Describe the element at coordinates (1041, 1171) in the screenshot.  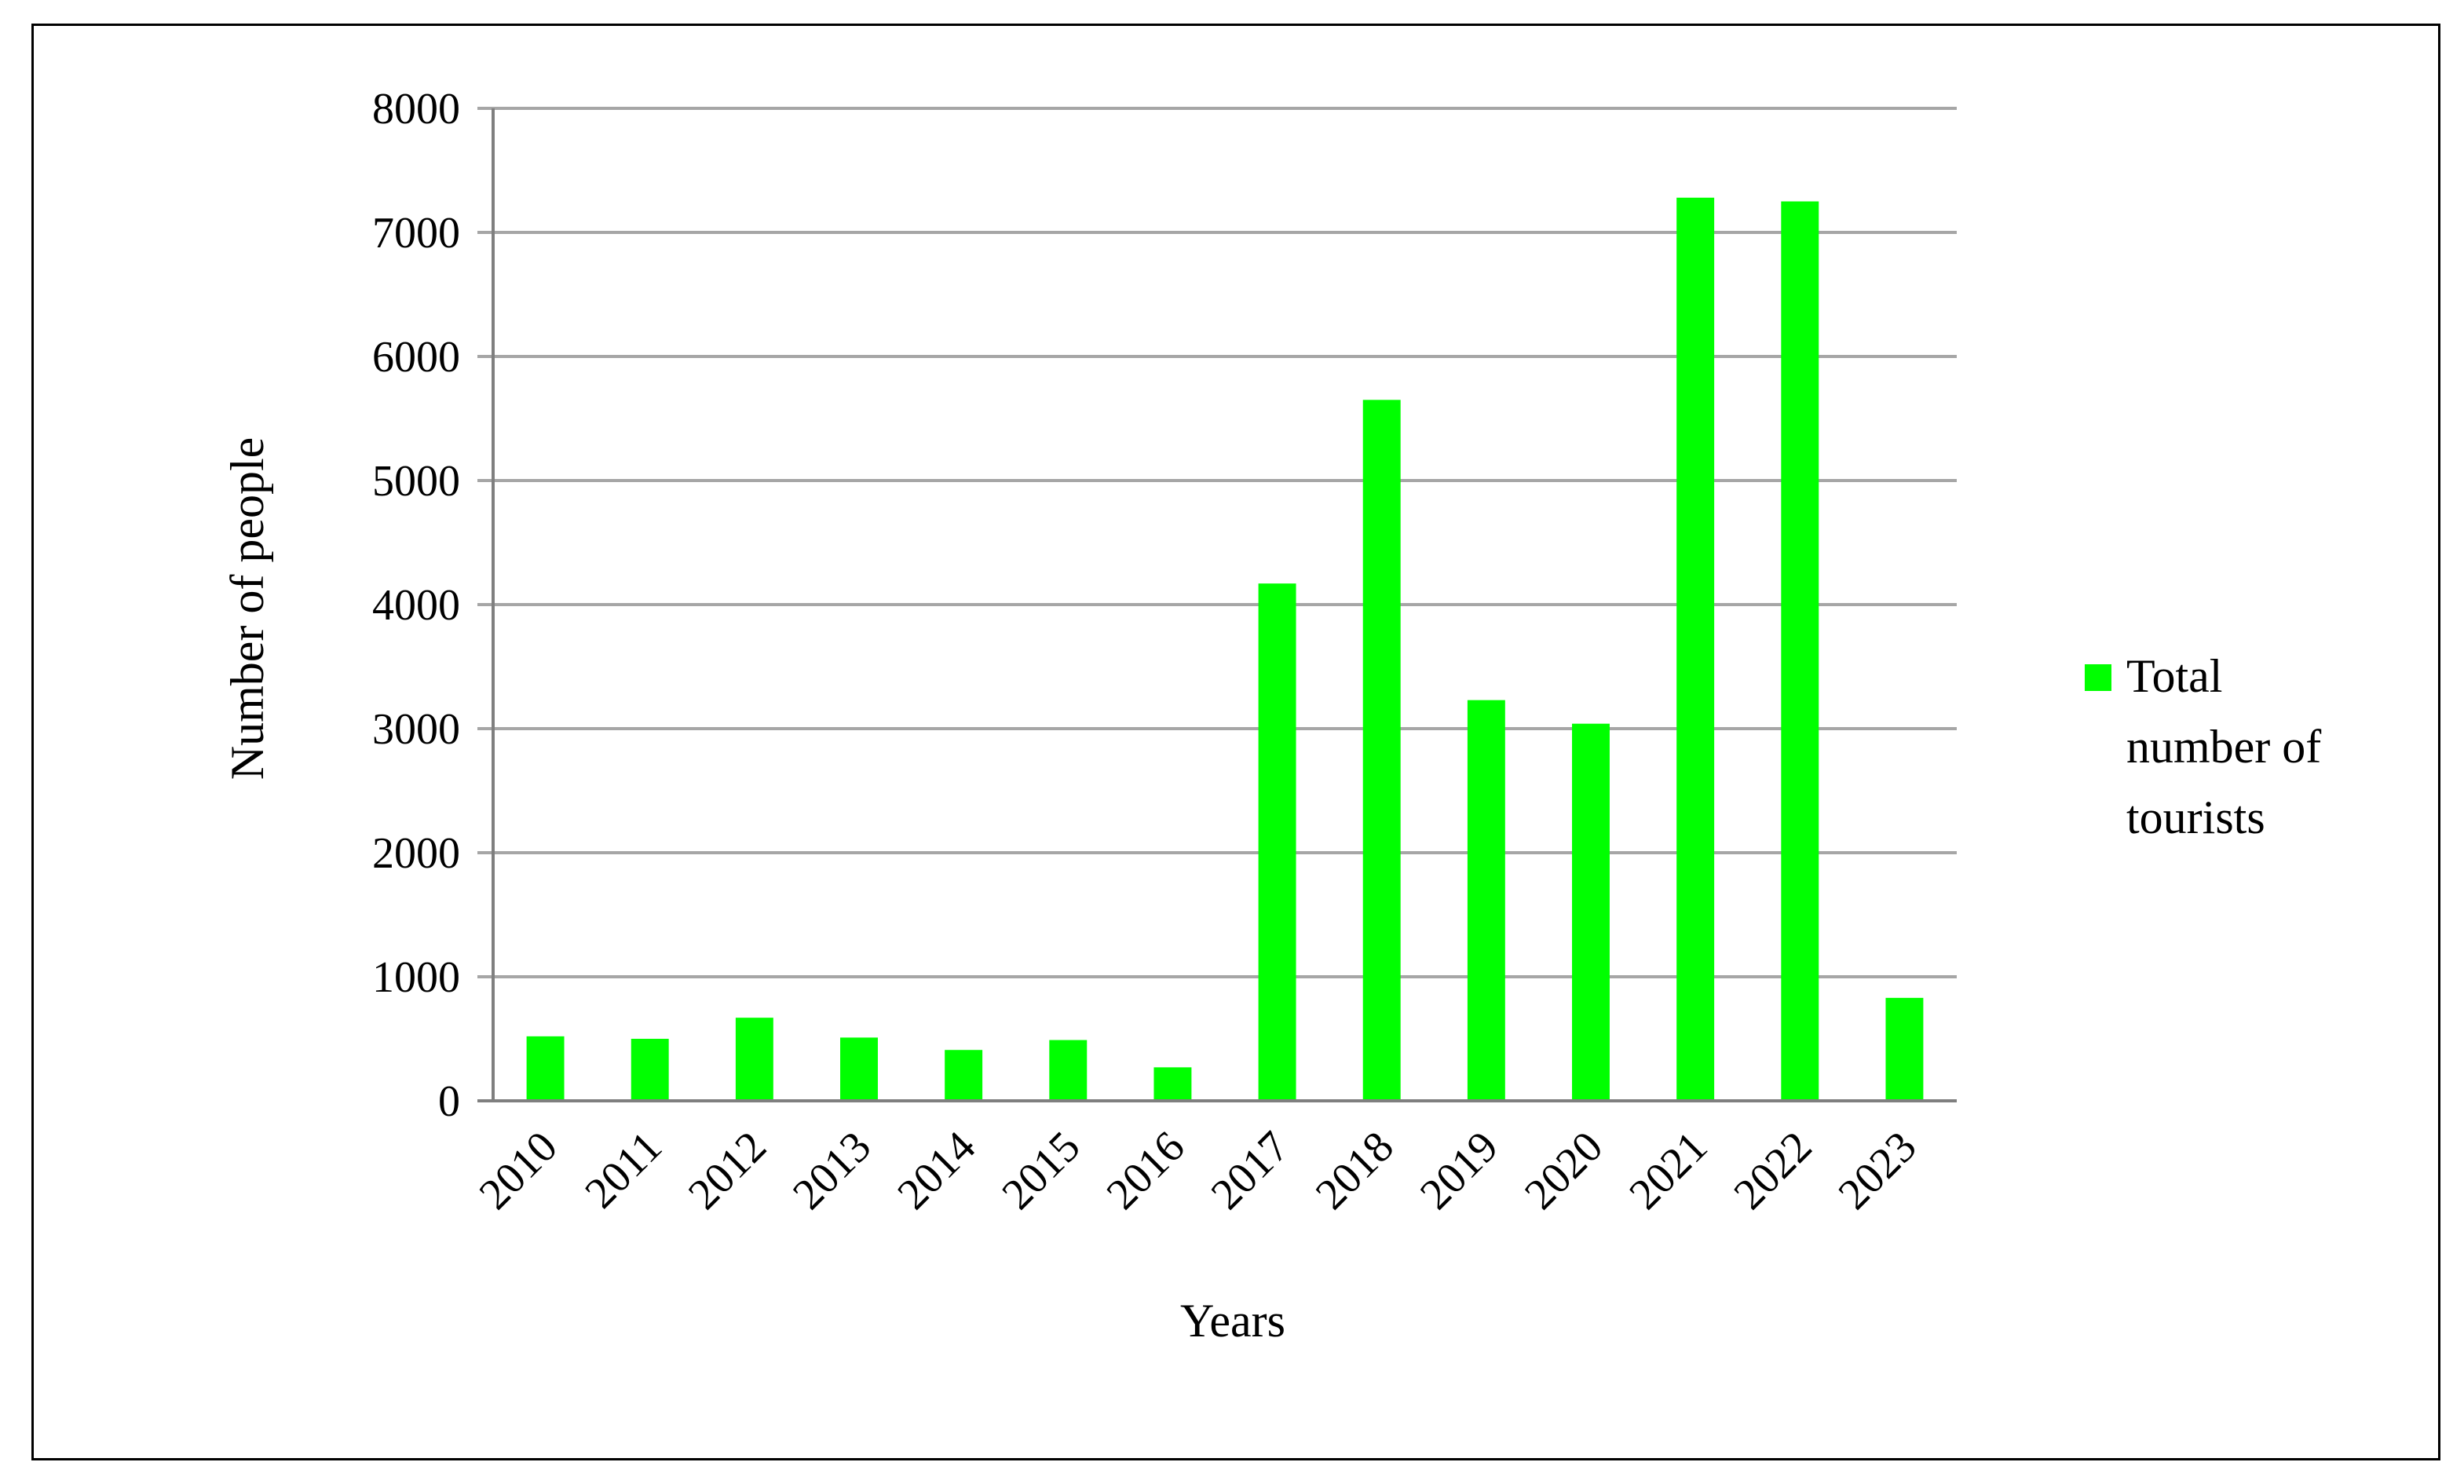
I see `x-tick-label: 2015` at that location.